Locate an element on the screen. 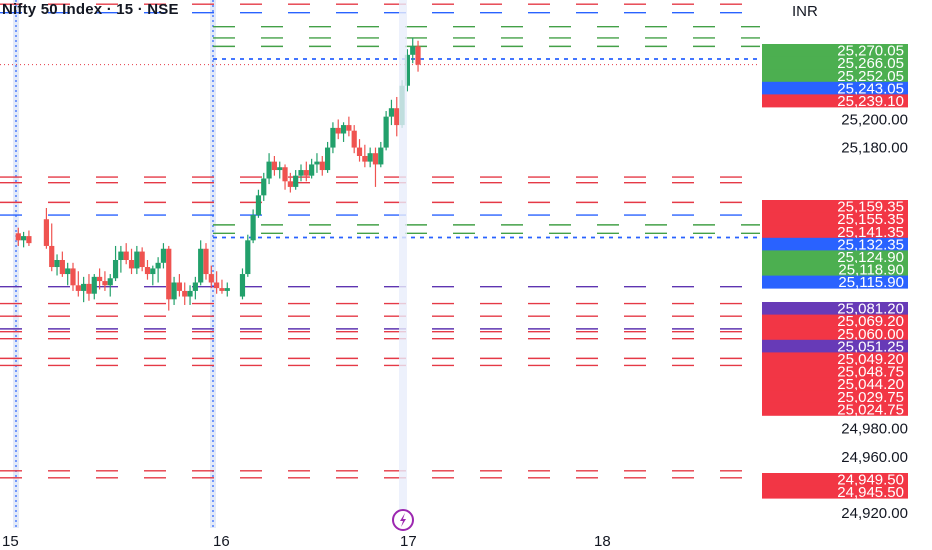 The width and height of the screenshot is (932, 550). price-badge-label: 25,252.05 is located at coordinates (870, 76).